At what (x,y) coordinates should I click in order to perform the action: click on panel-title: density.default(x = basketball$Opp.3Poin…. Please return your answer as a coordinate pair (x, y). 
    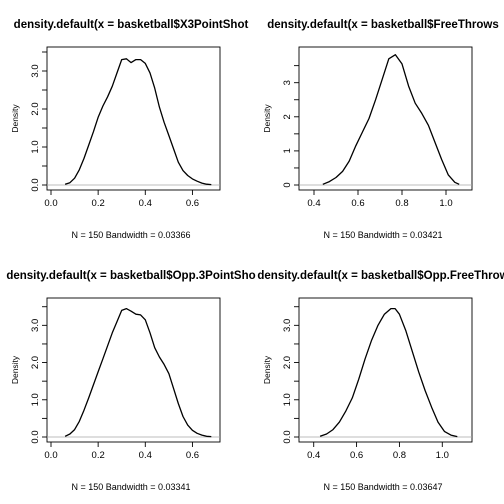
    Looking at the image, I should click on (130, 276).